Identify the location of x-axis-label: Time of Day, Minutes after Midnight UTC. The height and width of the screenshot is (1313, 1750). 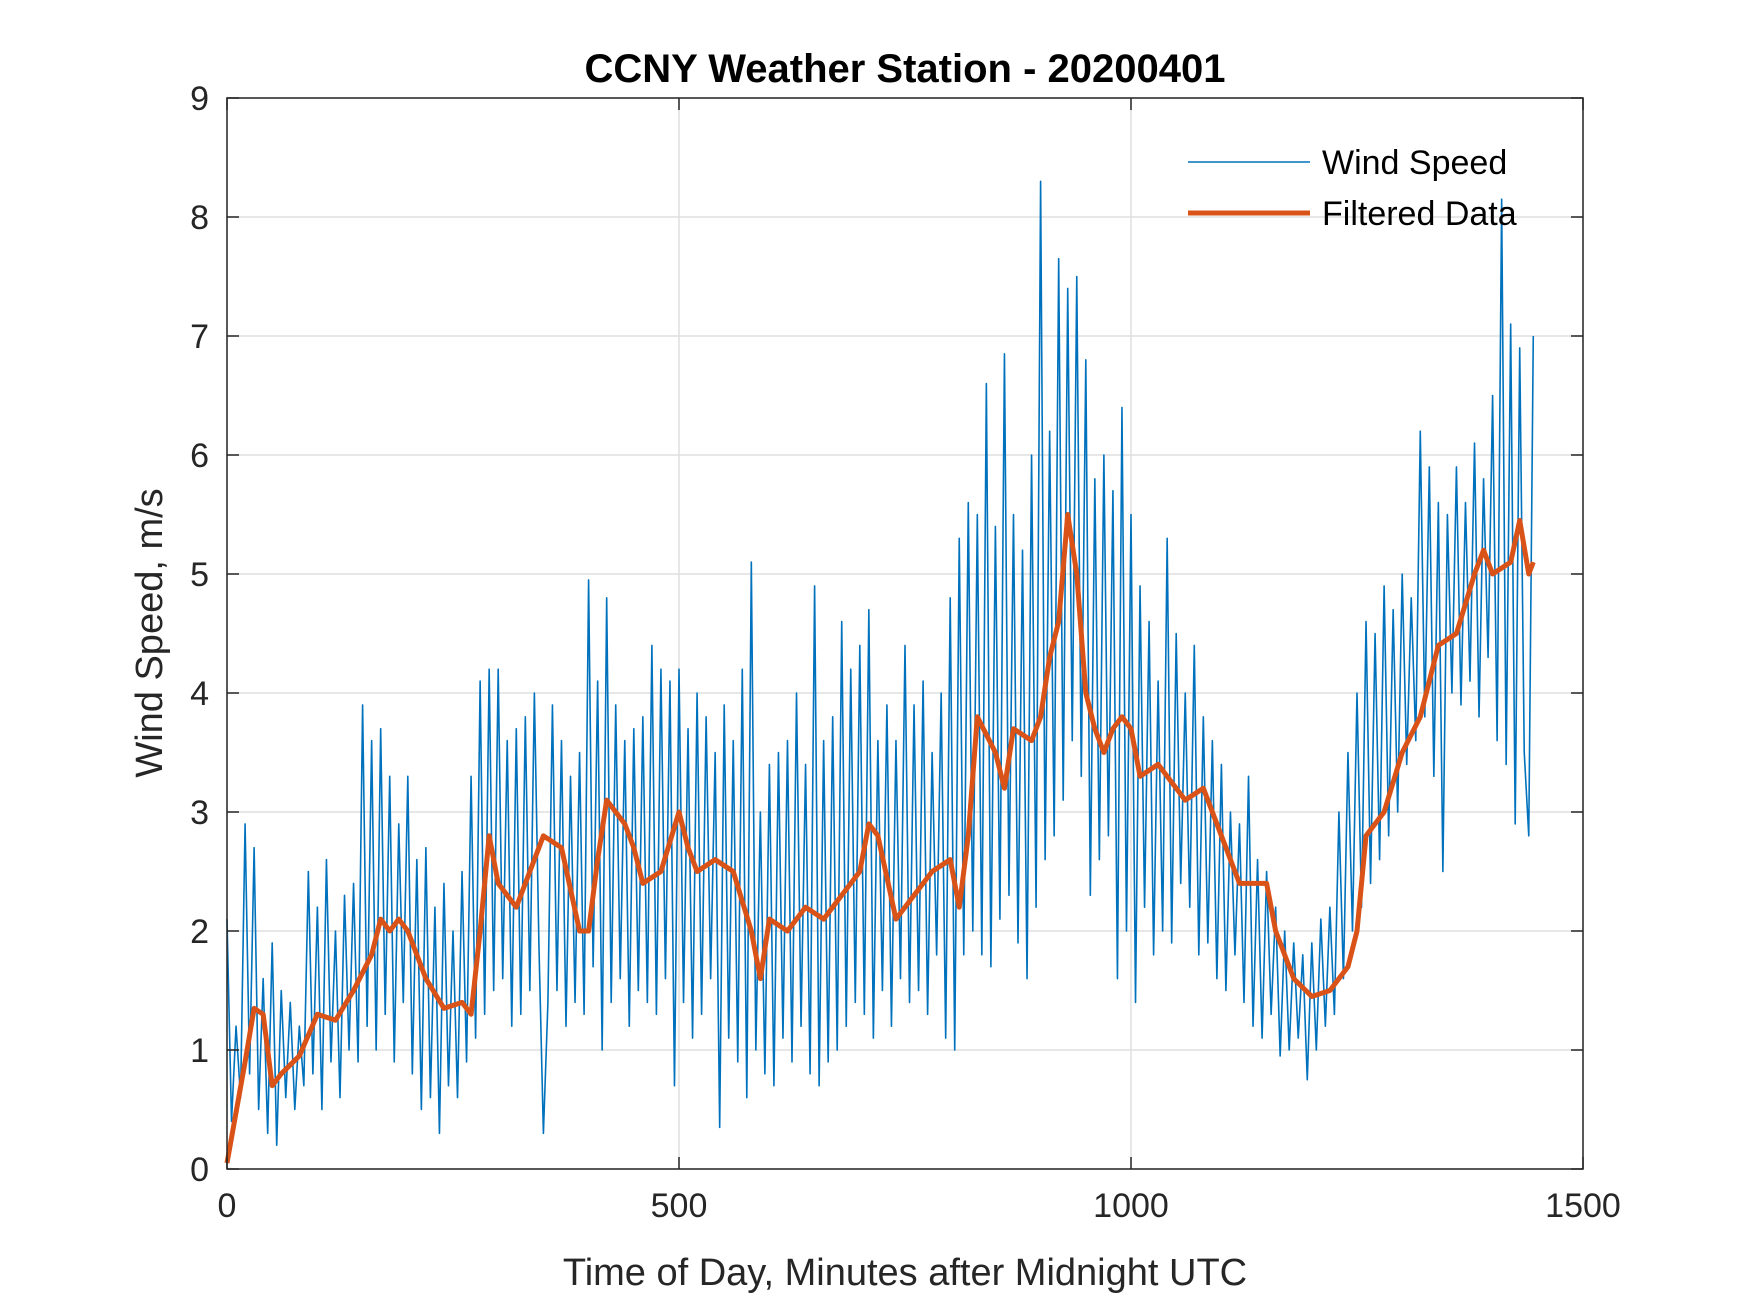
(905, 1273).